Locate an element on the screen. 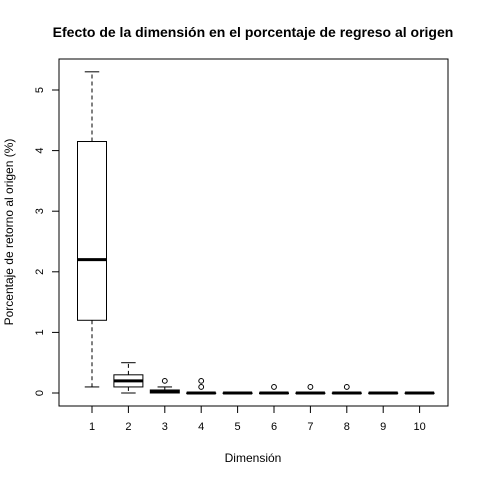 The width and height of the screenshot is (480, 480). box-rect is located at coordinates (92, 231).